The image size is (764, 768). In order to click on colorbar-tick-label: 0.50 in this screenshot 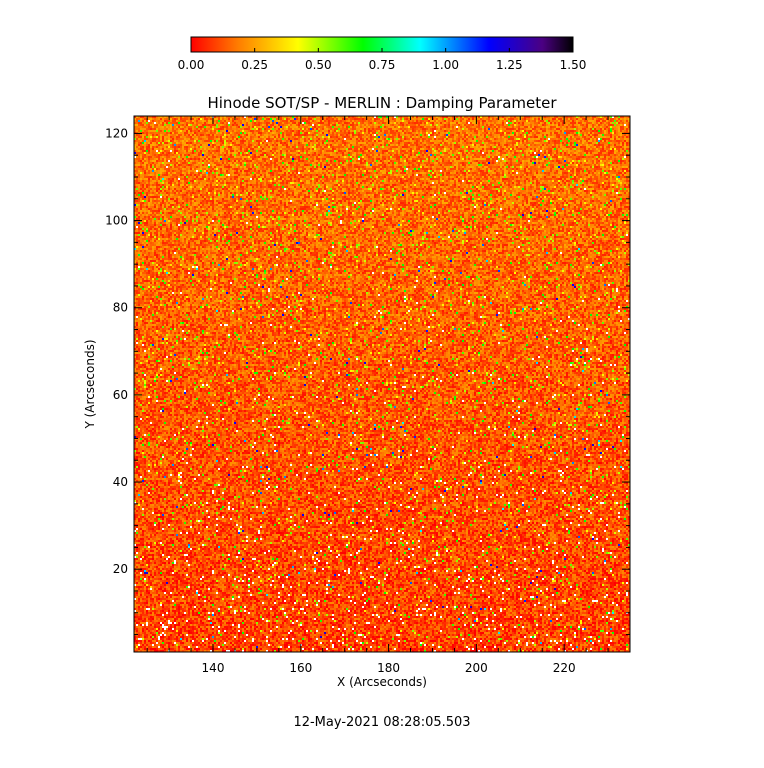, I will do `click(318, 65)`.